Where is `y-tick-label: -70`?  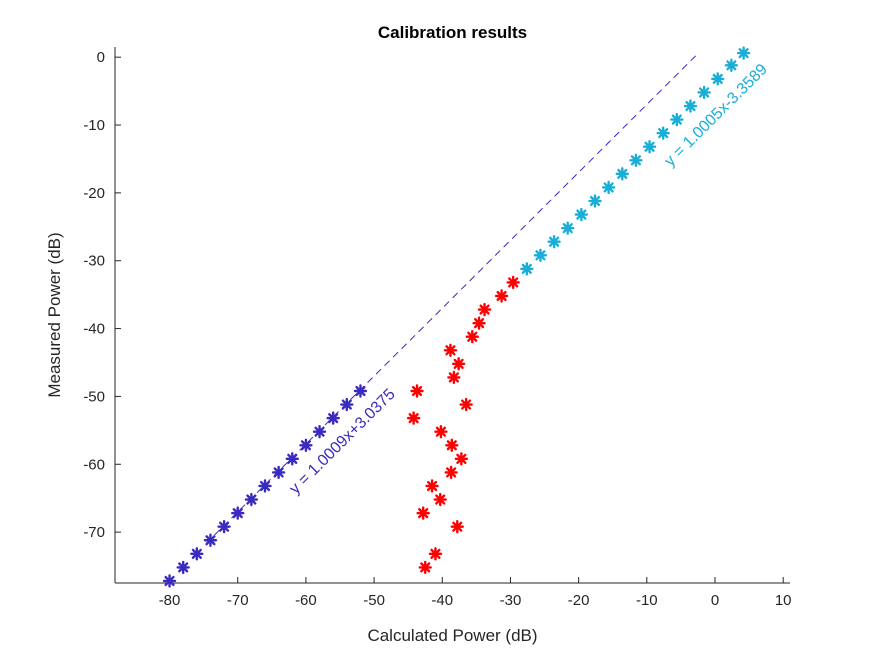
y-tick-label: -70 is located at coordinates (94, 532).